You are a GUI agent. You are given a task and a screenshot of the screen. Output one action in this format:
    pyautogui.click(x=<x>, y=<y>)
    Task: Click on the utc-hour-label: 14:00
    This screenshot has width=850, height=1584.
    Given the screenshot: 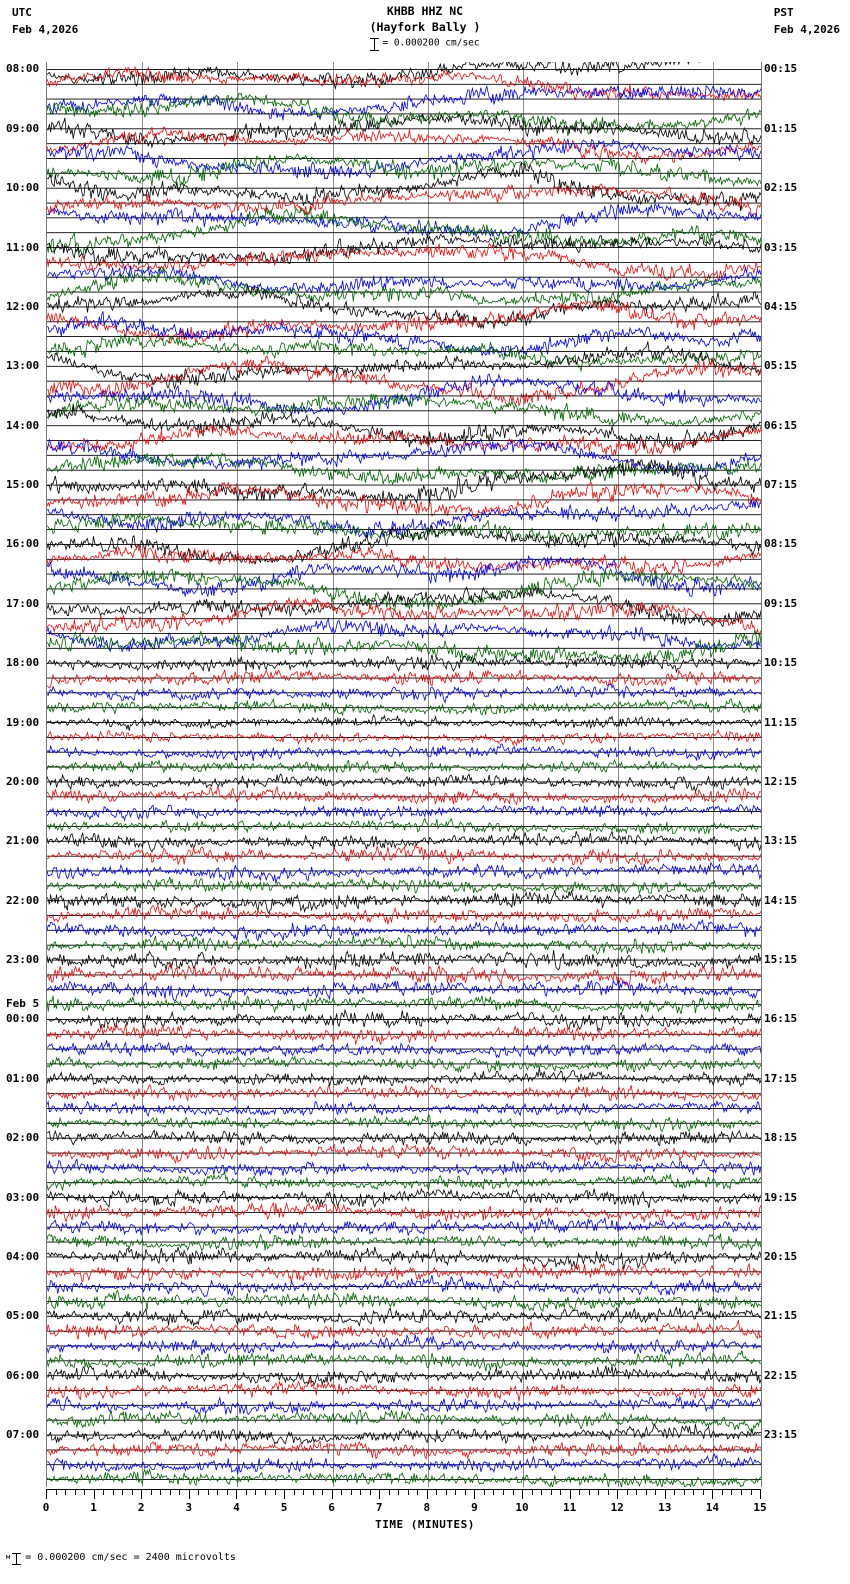 What is the action you would take?
    pyautogui.click(x=23, y=425)
    